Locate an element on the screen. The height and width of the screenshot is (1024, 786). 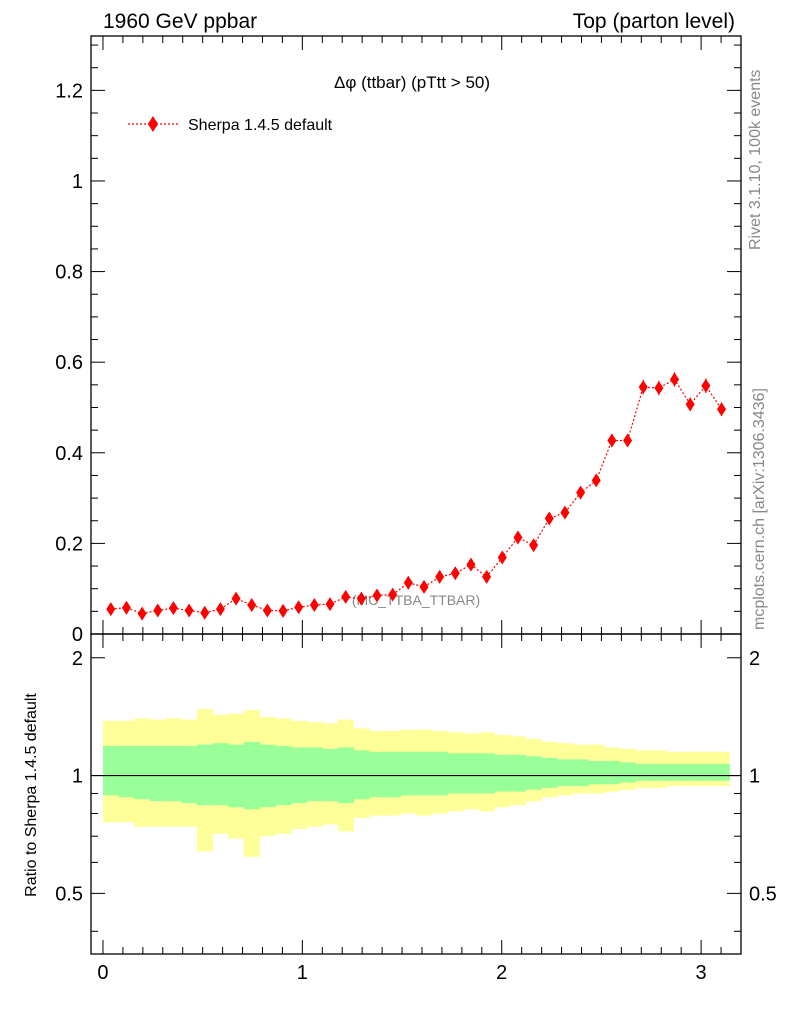
header-right: Top (parton level) is located at coordinates (654, 21).